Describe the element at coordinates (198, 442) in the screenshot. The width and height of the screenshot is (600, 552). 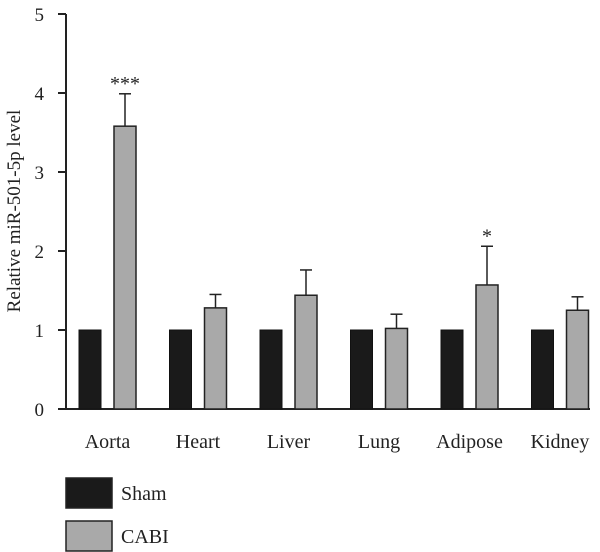
I see `category-label-heart: Heart` at that location.